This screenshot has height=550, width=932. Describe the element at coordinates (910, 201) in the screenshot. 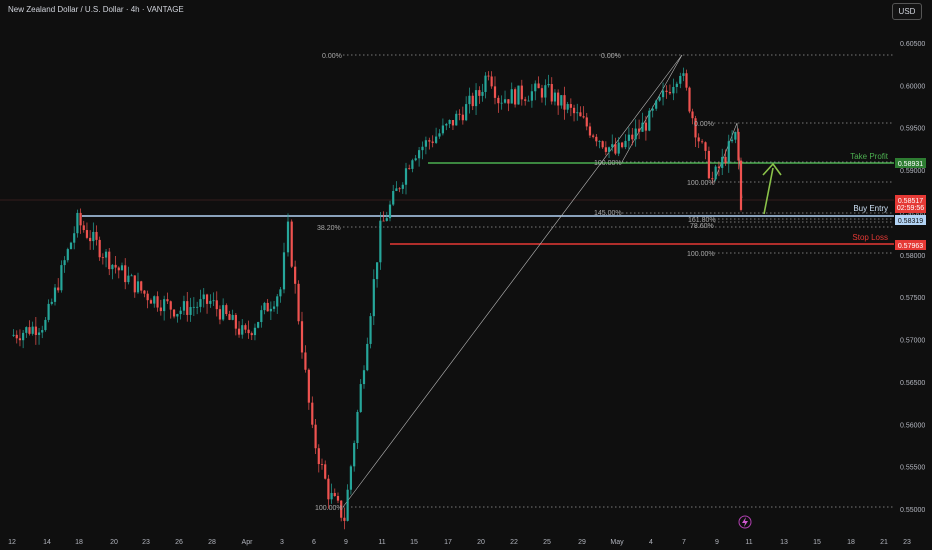

I see `last-price-text: 0.58517` at that location.